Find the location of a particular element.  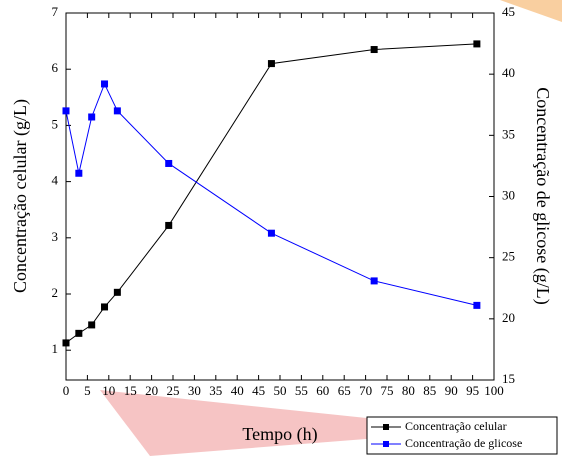

y-tick-label: 6 is located at coordinates (55, 67).